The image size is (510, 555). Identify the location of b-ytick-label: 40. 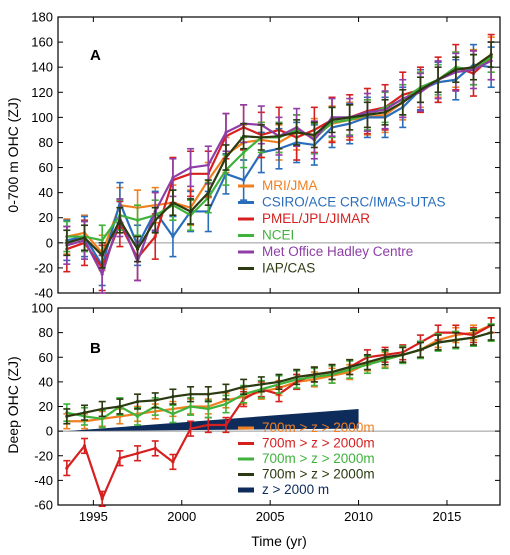
(46, 381).